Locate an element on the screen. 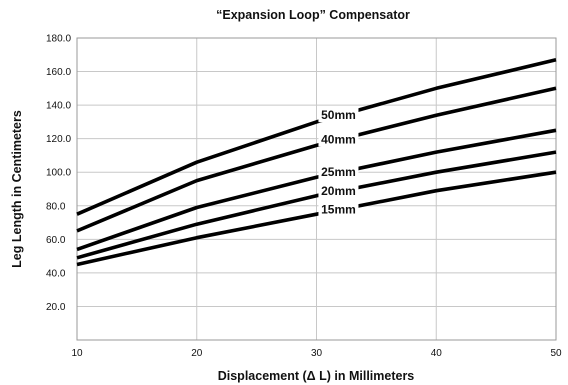 The image size is (568, 385). x-axis-ticks: 10 20 30 40 50 is located at coordinates (316, 353).